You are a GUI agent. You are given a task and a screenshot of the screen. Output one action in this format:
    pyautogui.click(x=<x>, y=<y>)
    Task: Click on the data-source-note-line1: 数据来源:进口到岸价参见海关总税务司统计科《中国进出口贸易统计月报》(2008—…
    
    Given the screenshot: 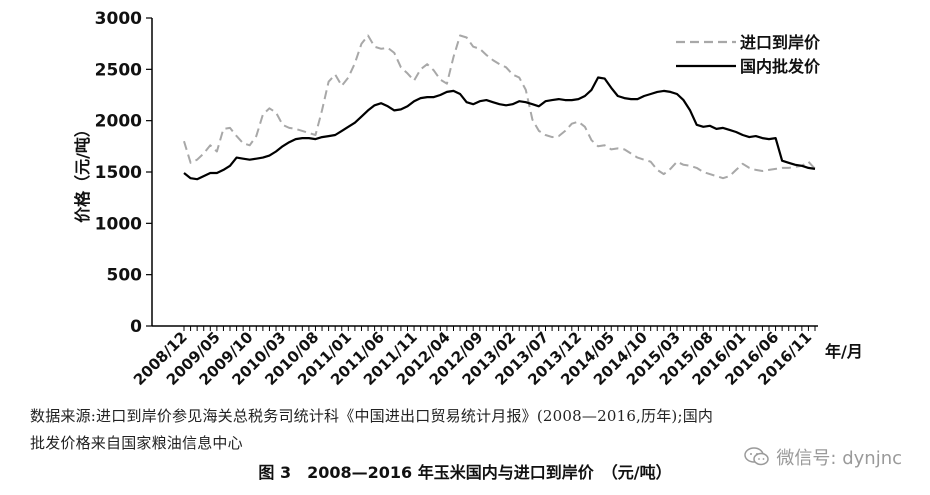 What is the action you would take?
    pyautogui.click(x=372, y=416)
    